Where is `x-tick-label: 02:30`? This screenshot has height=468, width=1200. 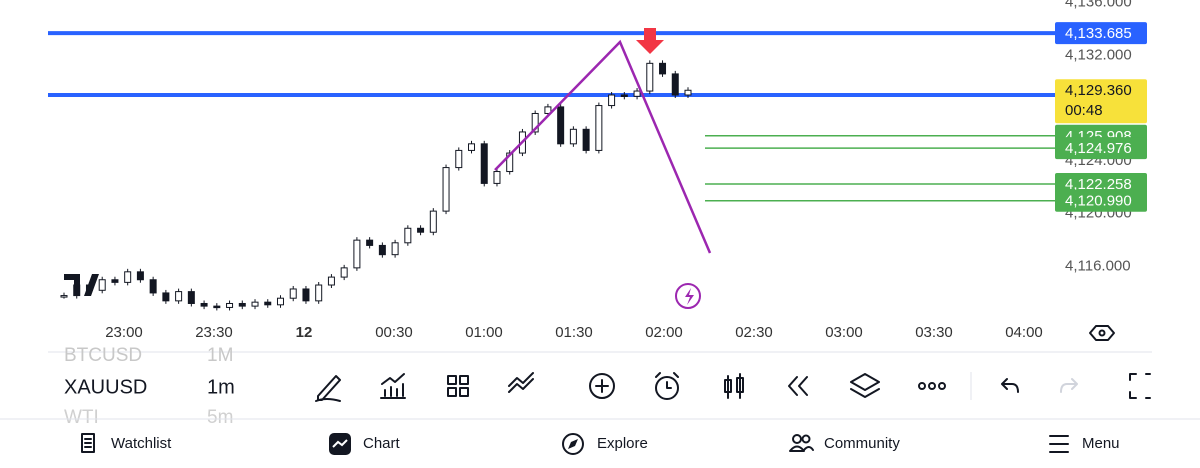
x-tick-label: 02:30 is located at coordinates (754, 332).